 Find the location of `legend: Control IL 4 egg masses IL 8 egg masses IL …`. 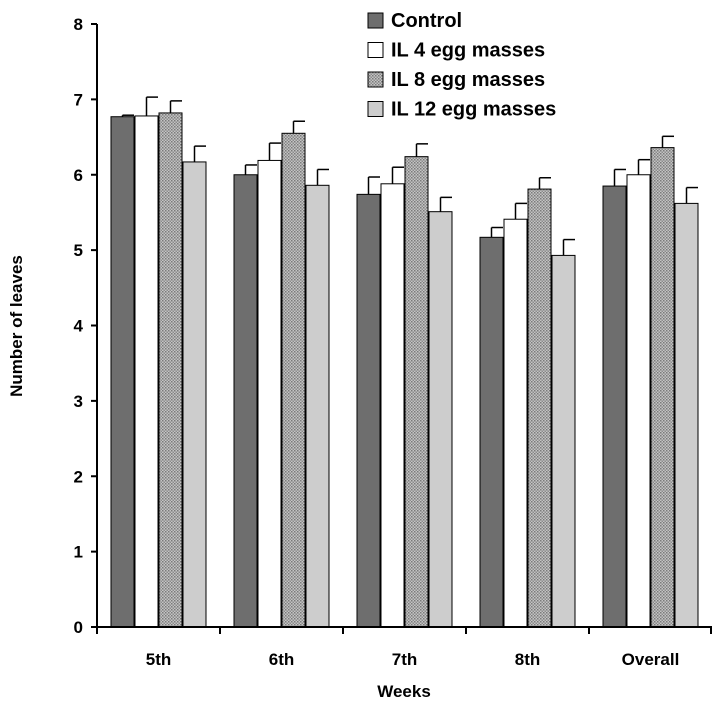

legend: Control IL 4 egg masses IL 8 egg masses IL … is located at coordinates (461, 65).